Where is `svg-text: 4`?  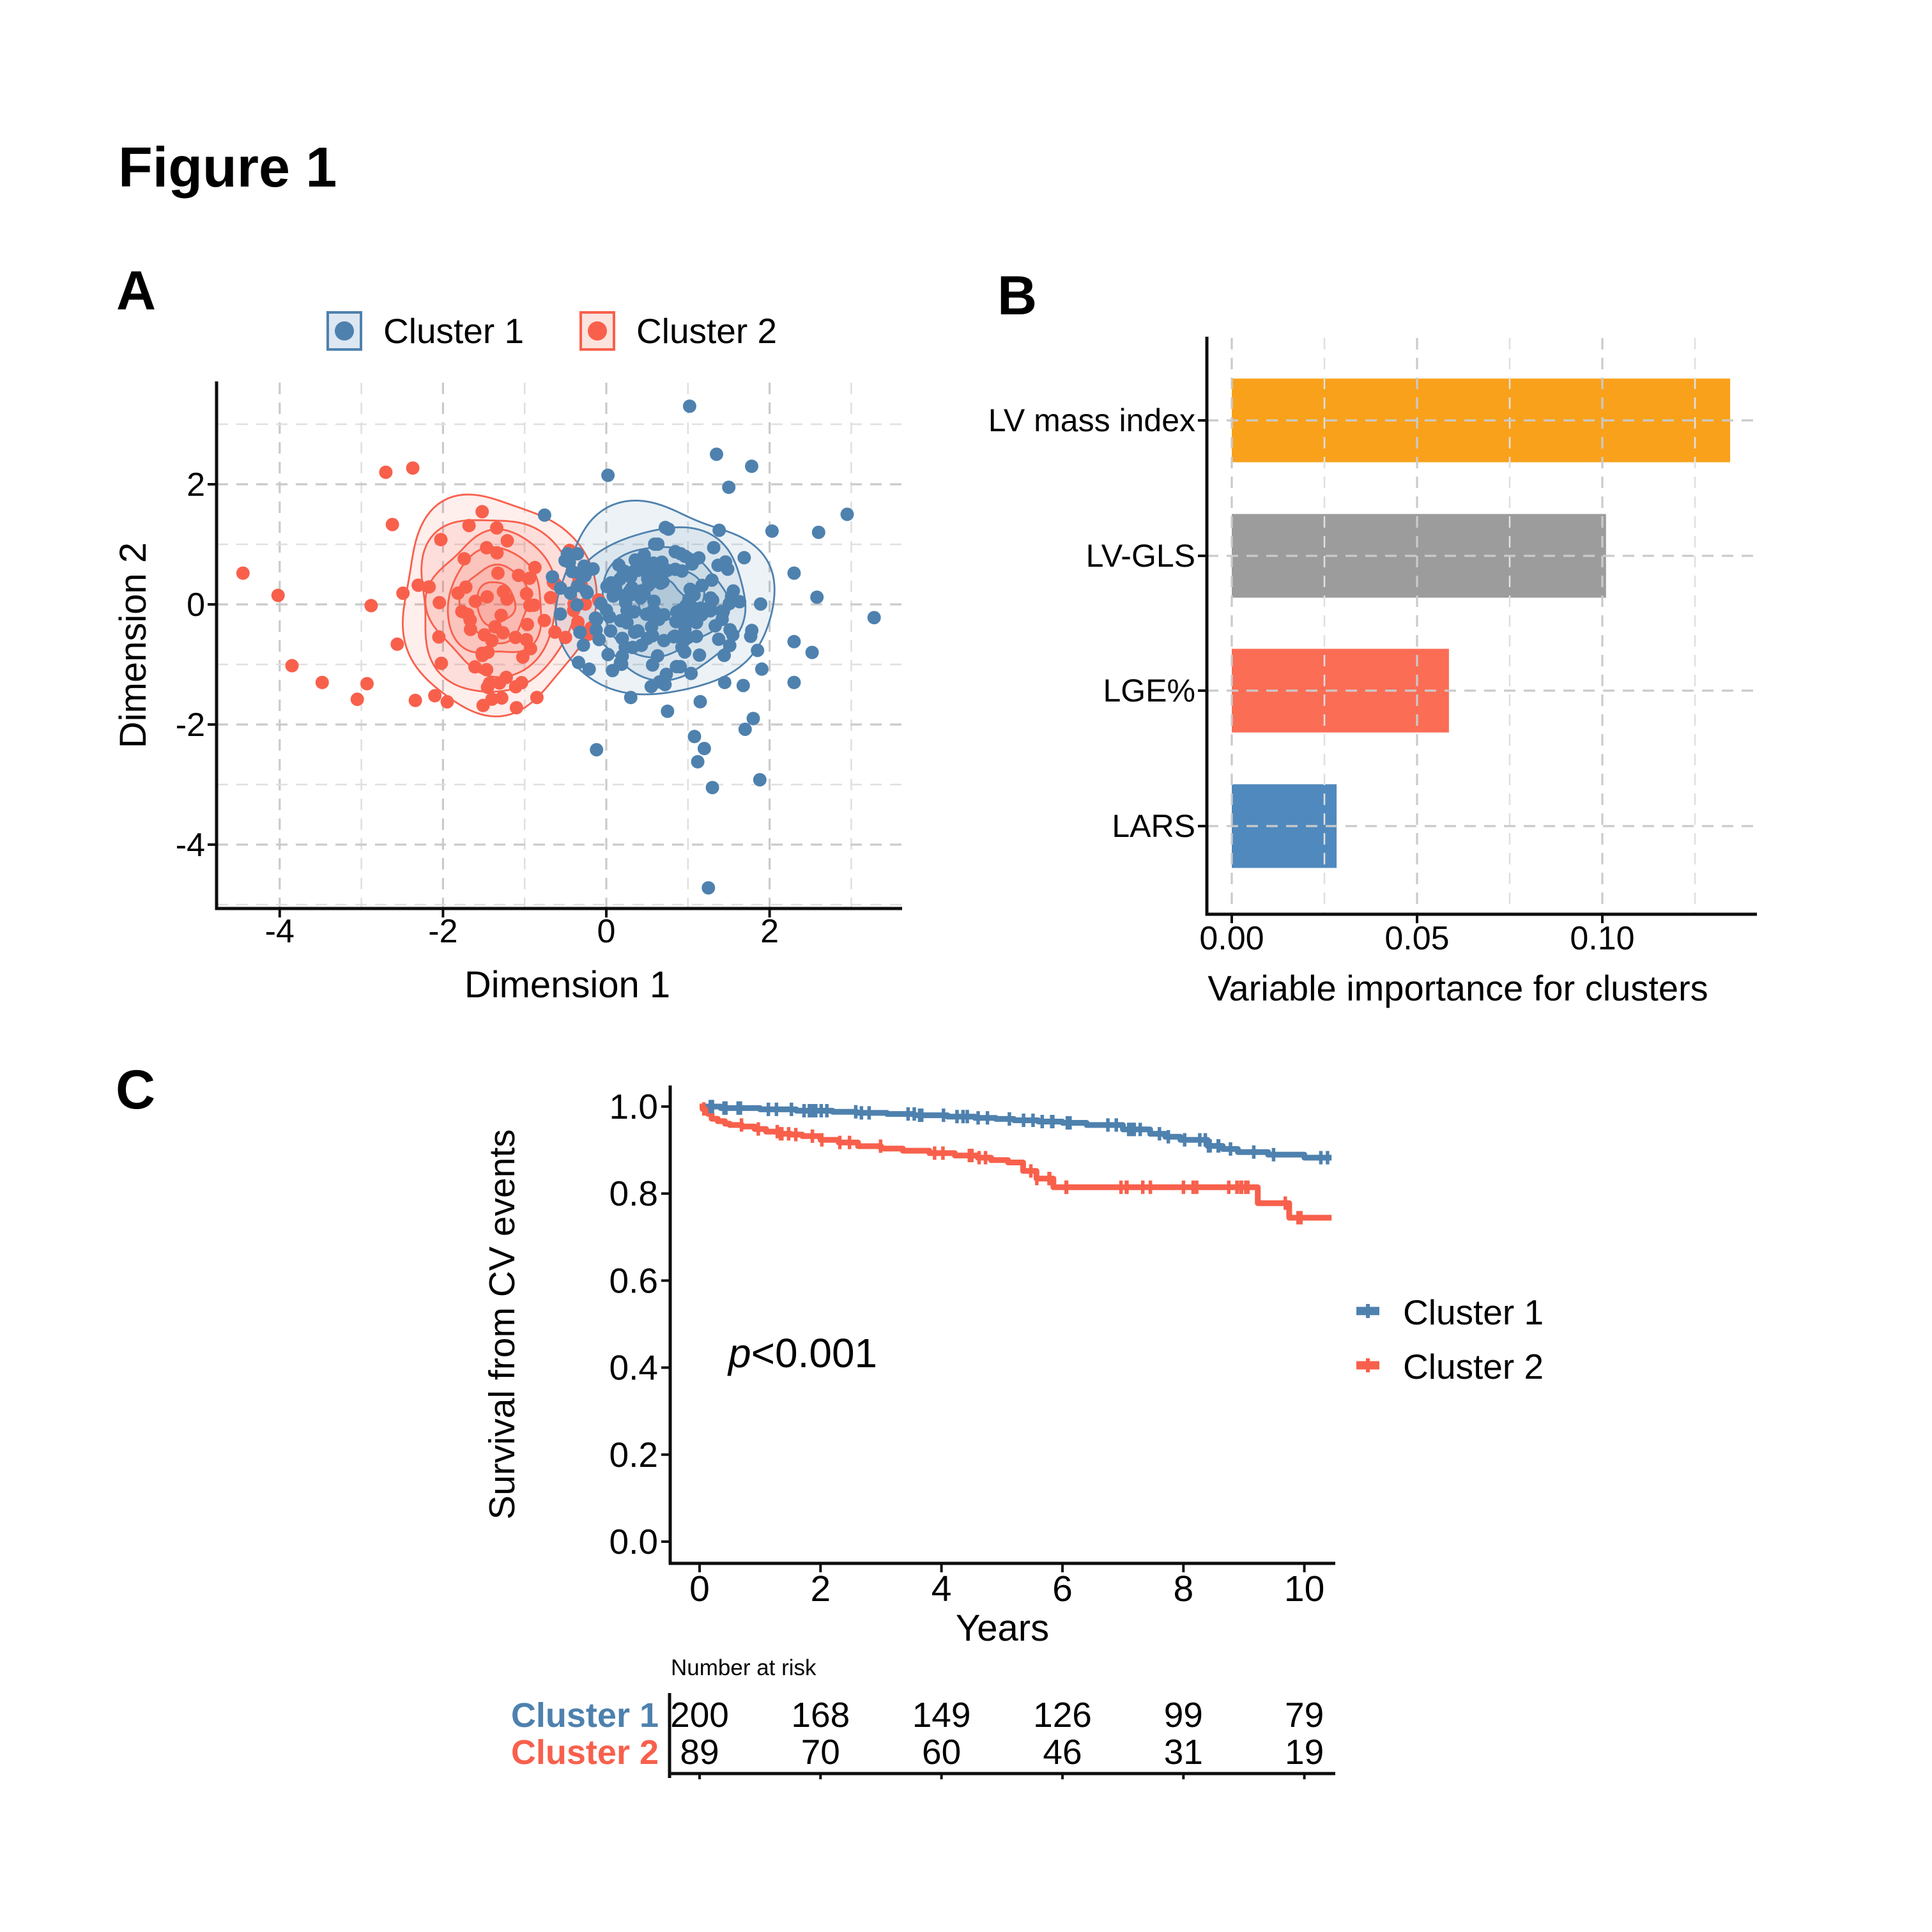
svg-text: 4 is located at coordinates (941, 1588).